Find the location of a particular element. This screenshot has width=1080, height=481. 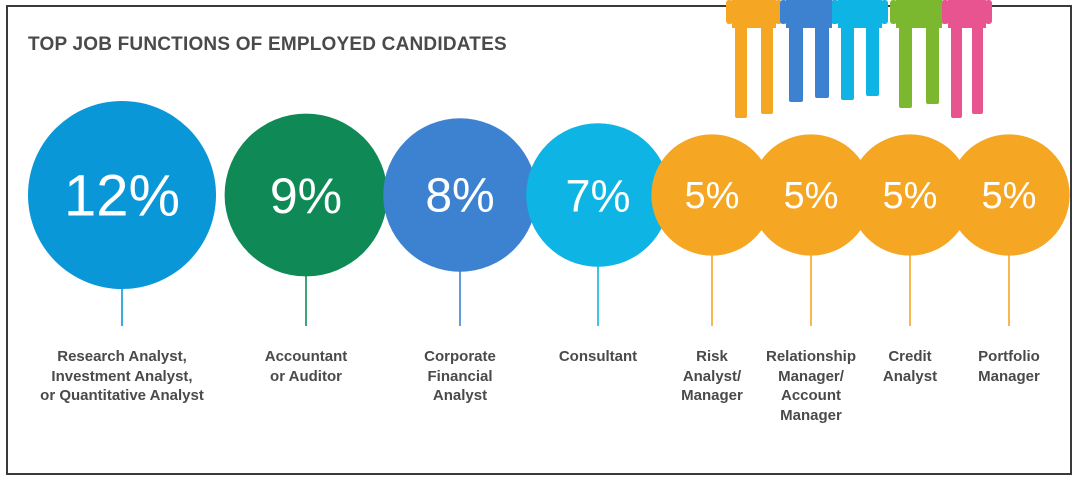

category-label: Consultant is located at coordinates (598, 357).